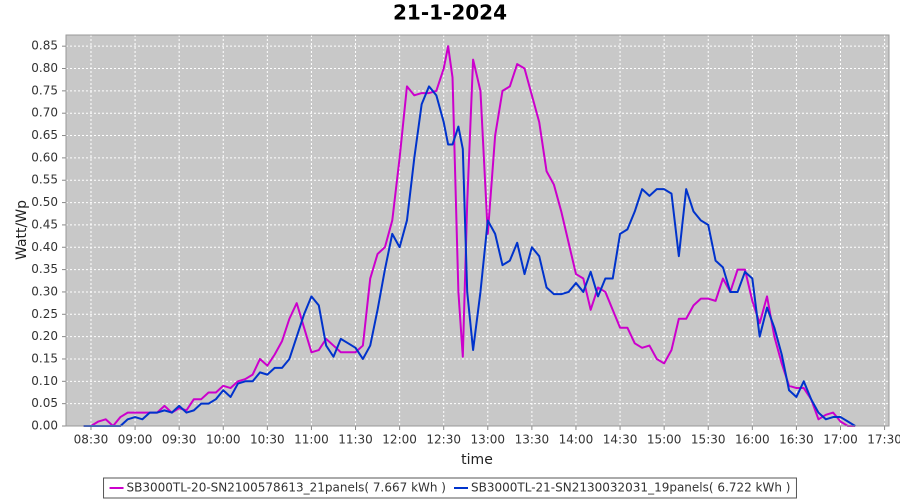  Describe the element at coordinates (267, 440) in the screenshot. I see `x-tick-label: 10:30` at that location.